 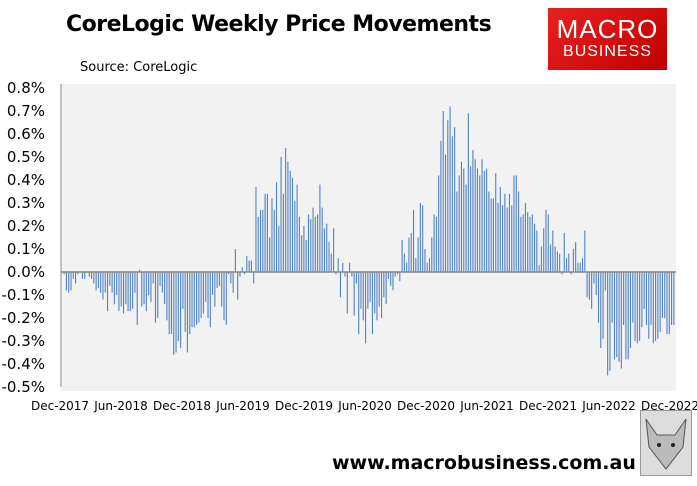 What do you see at coordinates (26, 180) in the screenshot?
I see `y-tick-label: 0.4%` at bounding box center [26, 180].